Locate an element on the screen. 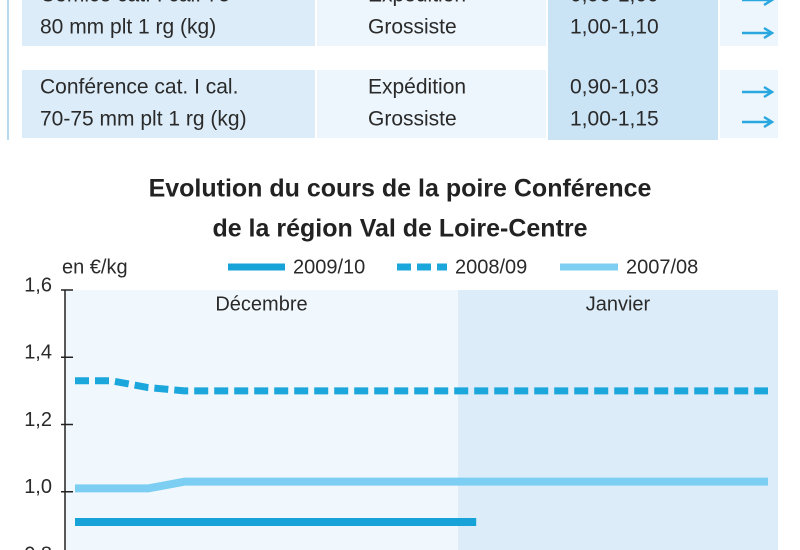 The height and width of the screenshot is (550, 800). price: 1,00-1,10 is located at coordinates (614, 27).